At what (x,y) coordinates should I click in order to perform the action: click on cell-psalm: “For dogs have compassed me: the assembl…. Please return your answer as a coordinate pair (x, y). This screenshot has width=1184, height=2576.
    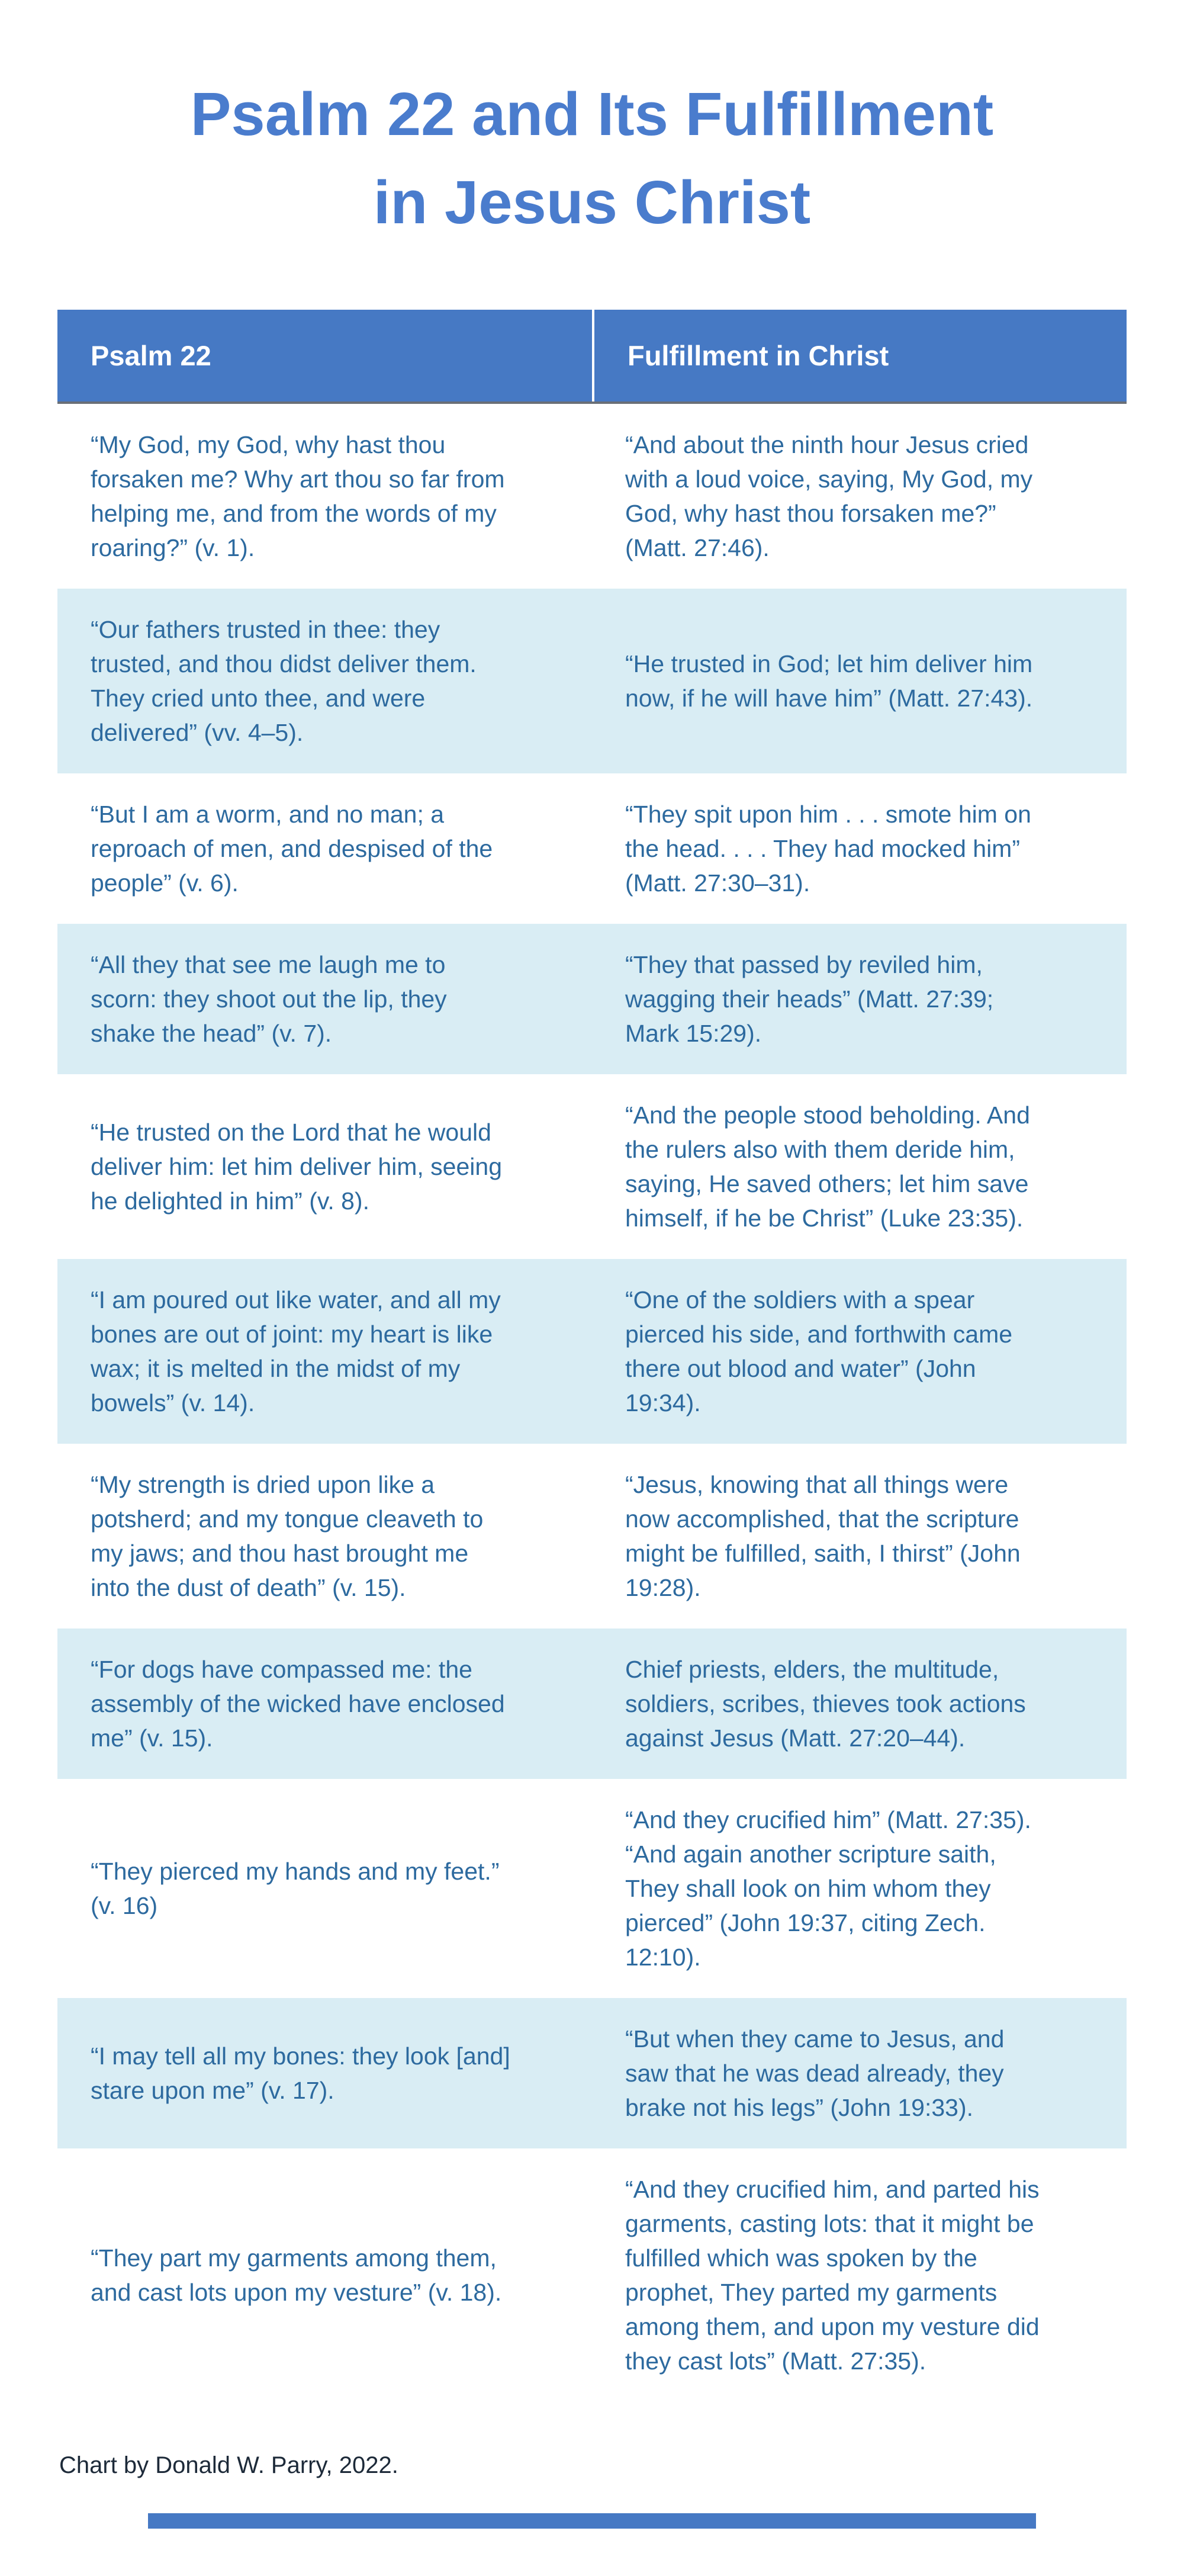
    Looking at the image, I should click on (324, 1704).